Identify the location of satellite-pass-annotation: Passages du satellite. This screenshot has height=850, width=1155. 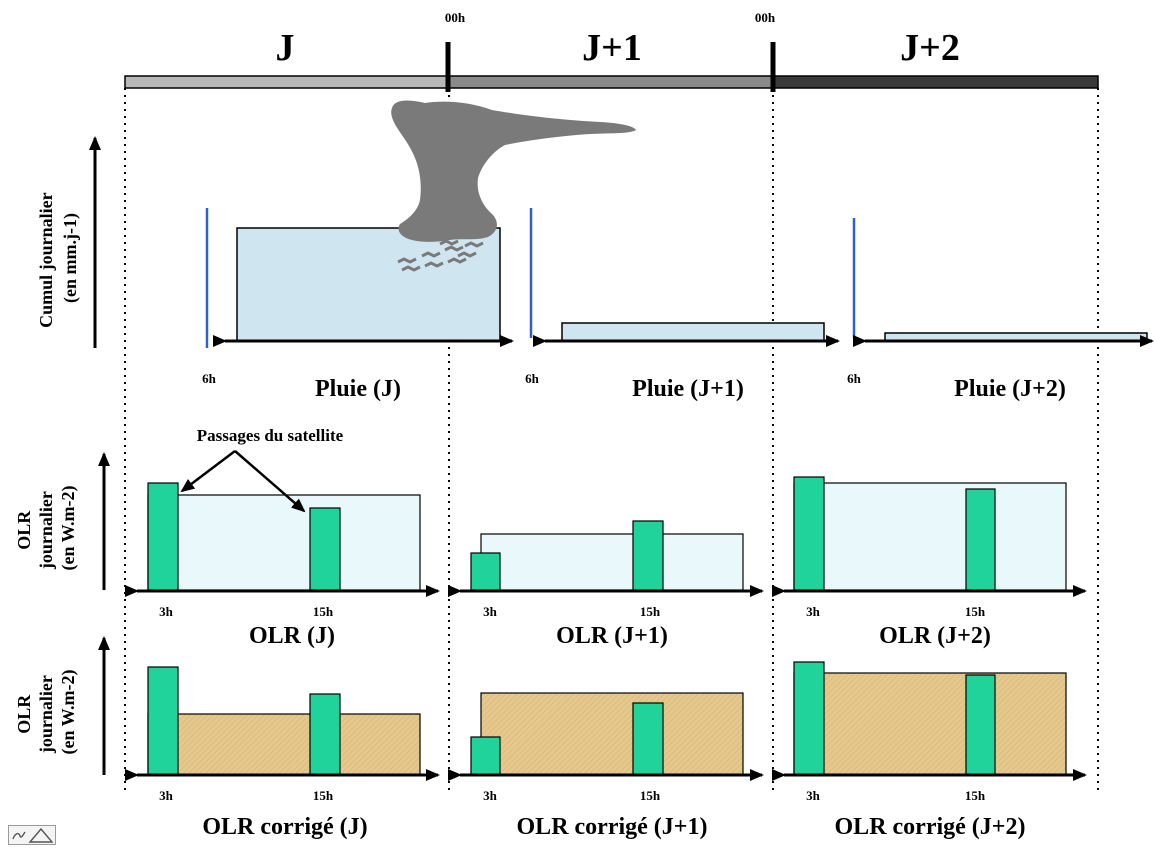
(270, 435).